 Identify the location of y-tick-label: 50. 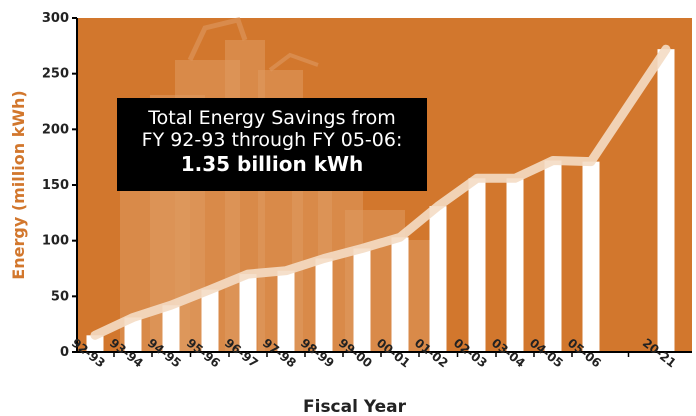
(60, 296).